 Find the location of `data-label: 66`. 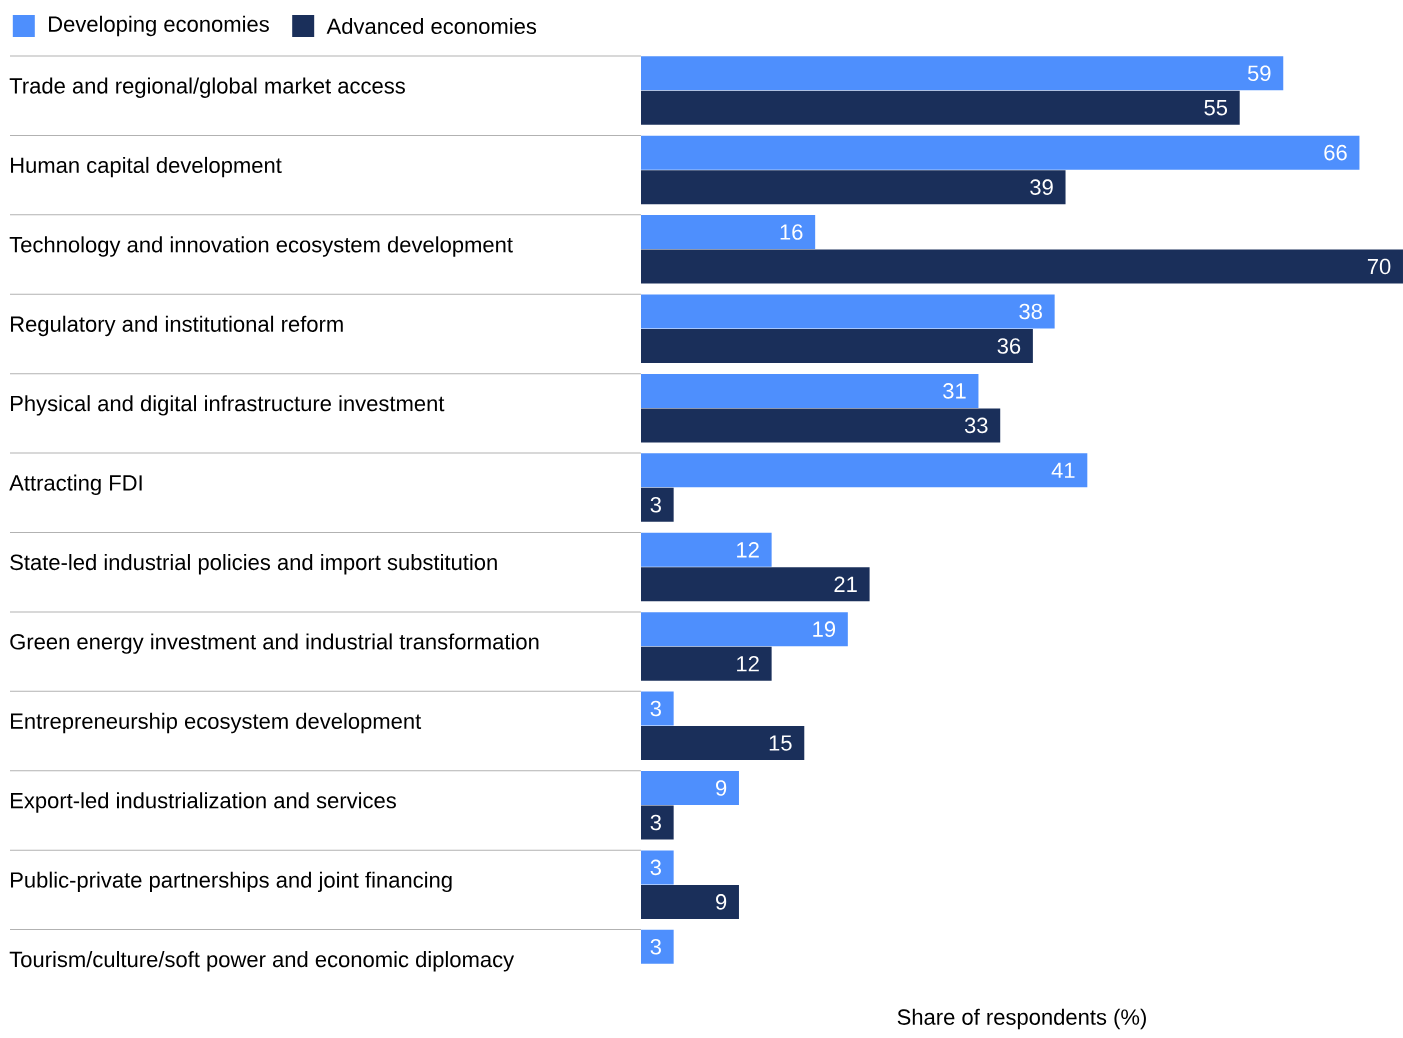

data-label: 66 is located at coordinates (1335, 152).